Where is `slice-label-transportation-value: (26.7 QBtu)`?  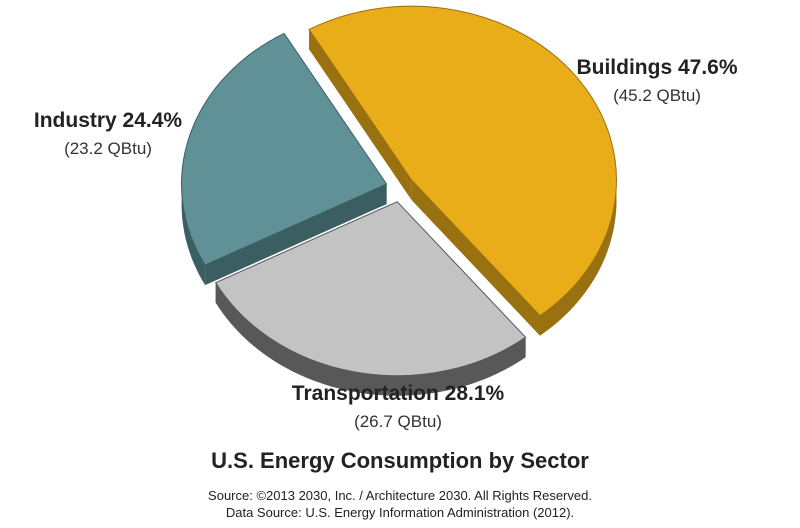
slice-label-transportation-value: (26.7 QBtu) is located at coordinates (398, 421).